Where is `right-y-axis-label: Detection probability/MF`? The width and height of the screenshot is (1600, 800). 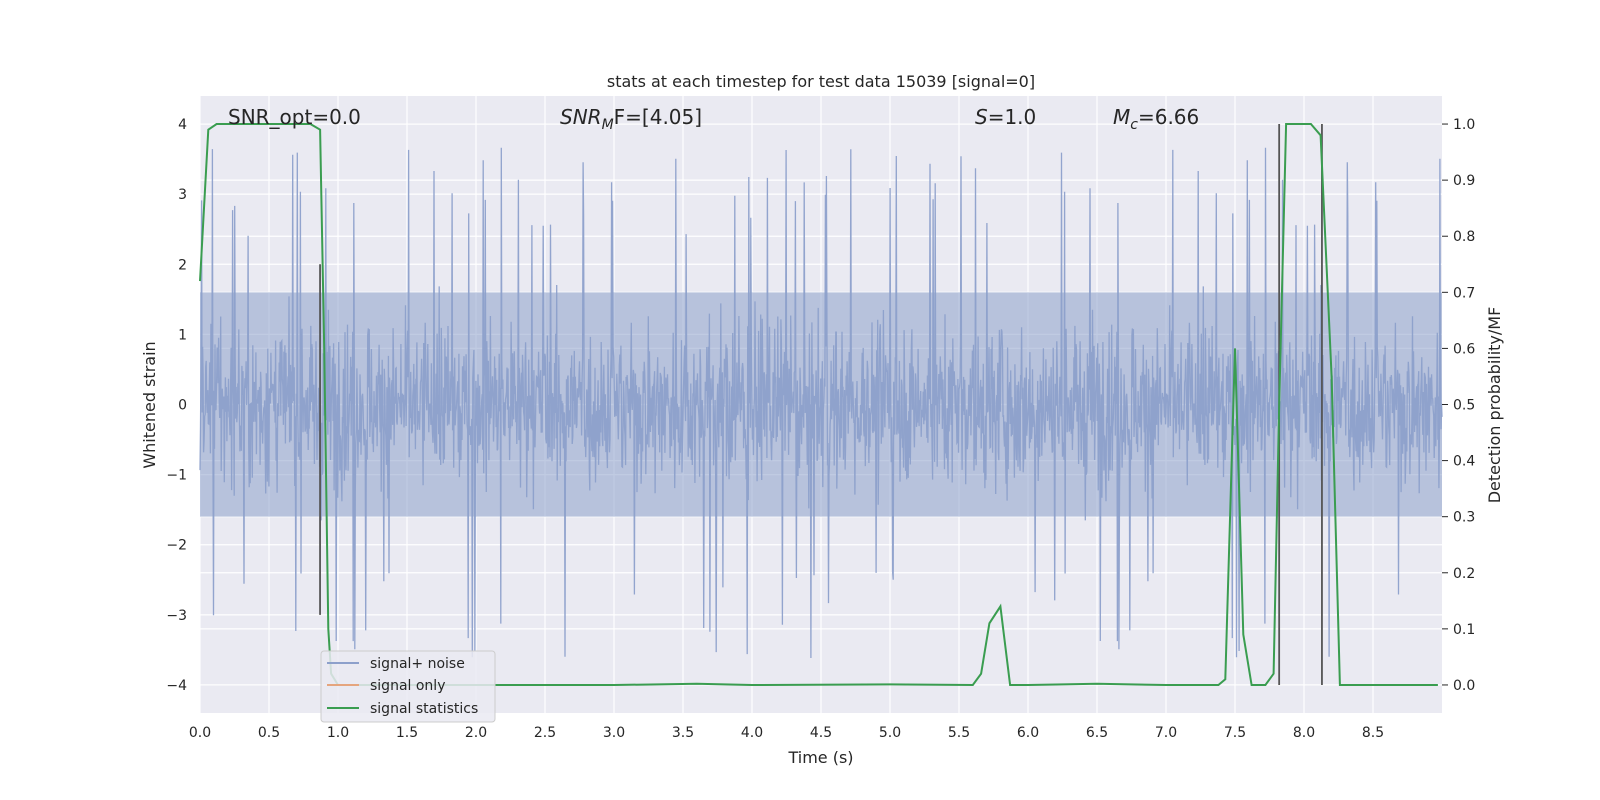
right-y-axis-label: Detection probability/MF is located at coordinates (1494, 405).